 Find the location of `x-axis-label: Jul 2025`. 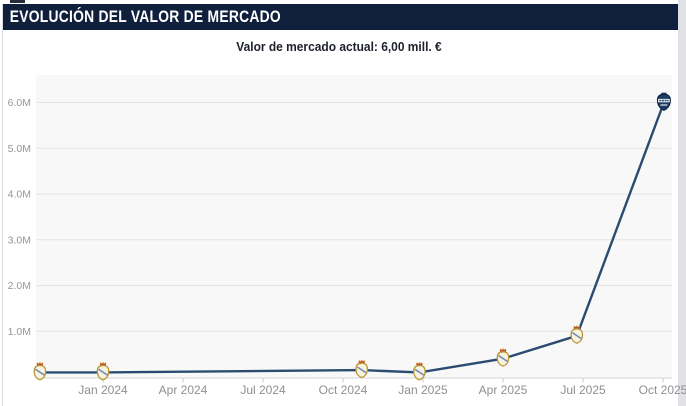

x-axis-label: Jul 2025 is located at coordinates (583, 390).